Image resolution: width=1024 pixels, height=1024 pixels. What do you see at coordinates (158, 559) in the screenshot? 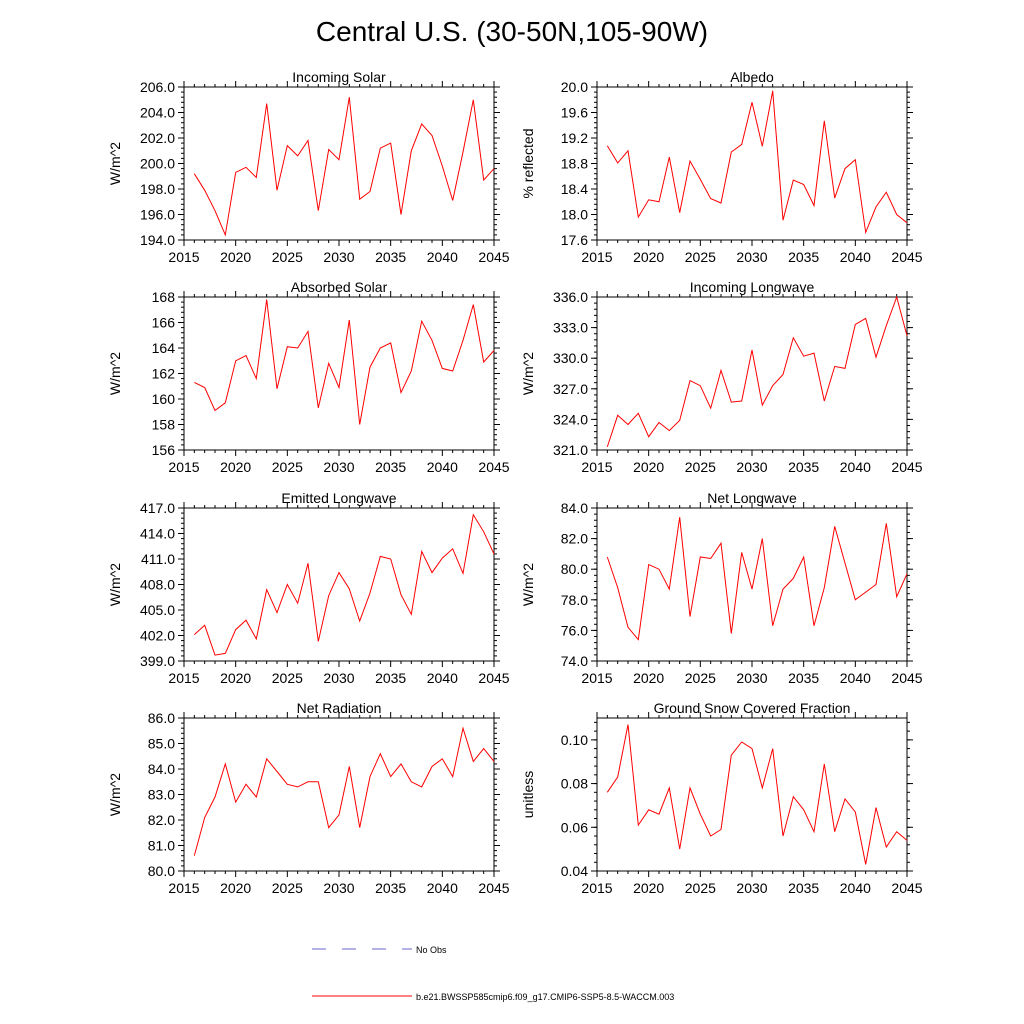
I see `y-tick-label: 411.0` at bounding box center [158, 559].